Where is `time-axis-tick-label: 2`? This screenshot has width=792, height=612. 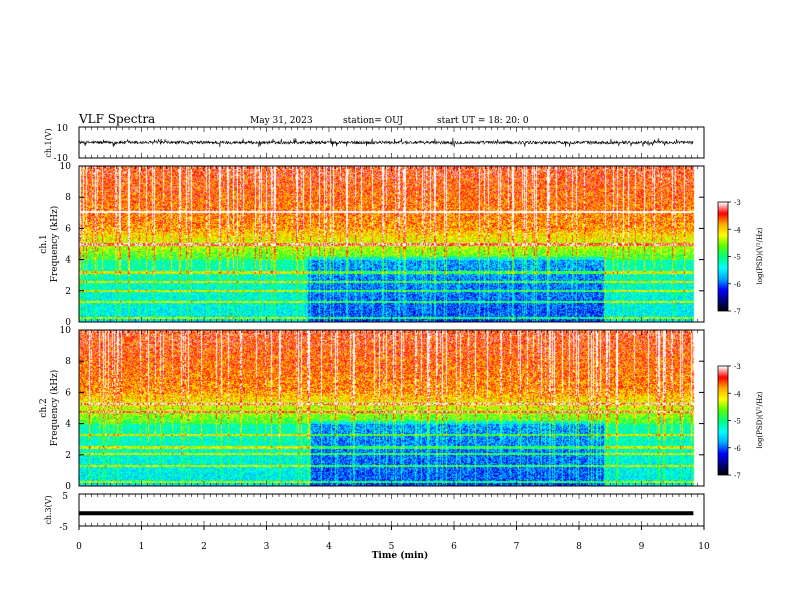 time-axis-tick-label: 2 is located at coordinates (204, 547).